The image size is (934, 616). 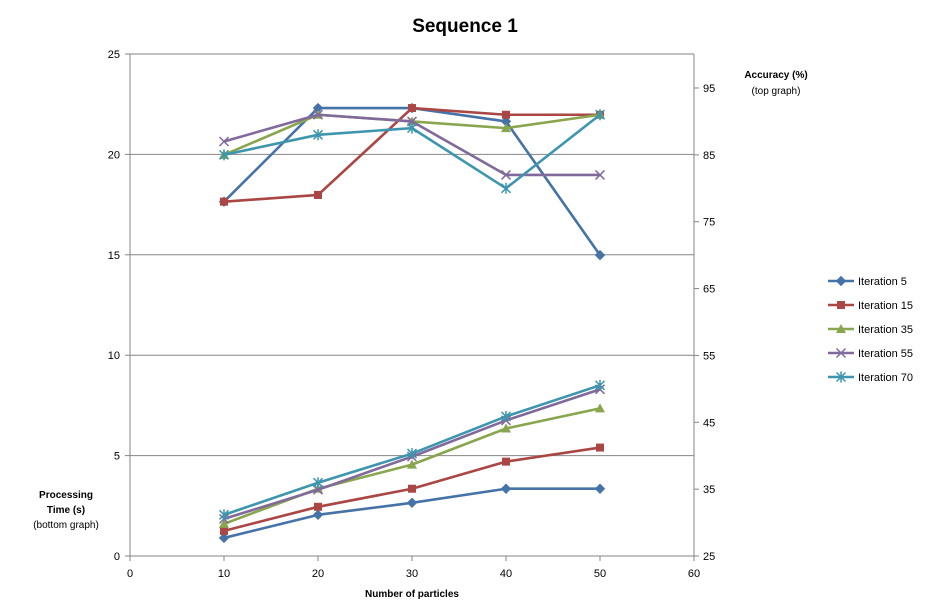 What do you see at coordinates (224, 574) in the screenshot?
I see `x-tick-label: 10` at bounding box center [224, 574].